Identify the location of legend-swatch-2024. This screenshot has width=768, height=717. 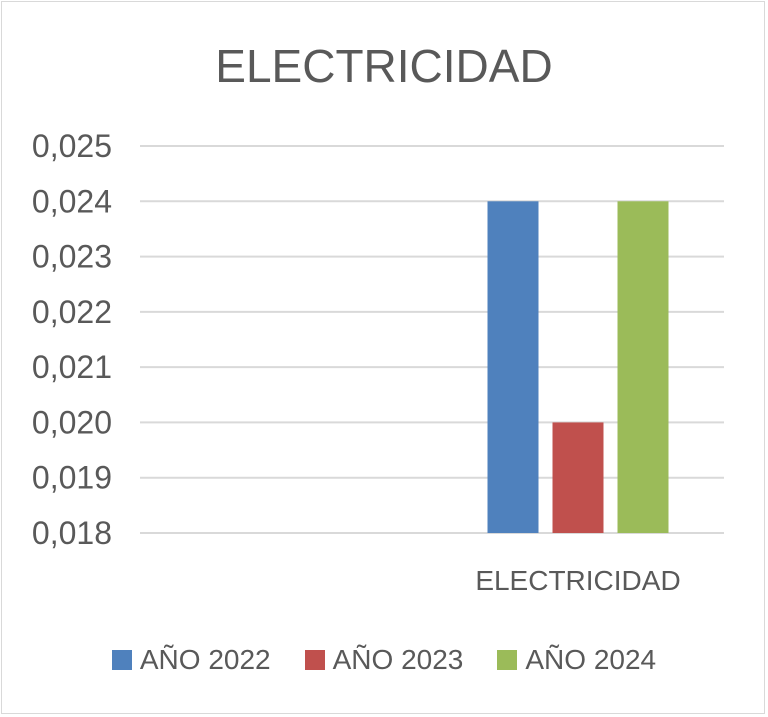
(507, 660).